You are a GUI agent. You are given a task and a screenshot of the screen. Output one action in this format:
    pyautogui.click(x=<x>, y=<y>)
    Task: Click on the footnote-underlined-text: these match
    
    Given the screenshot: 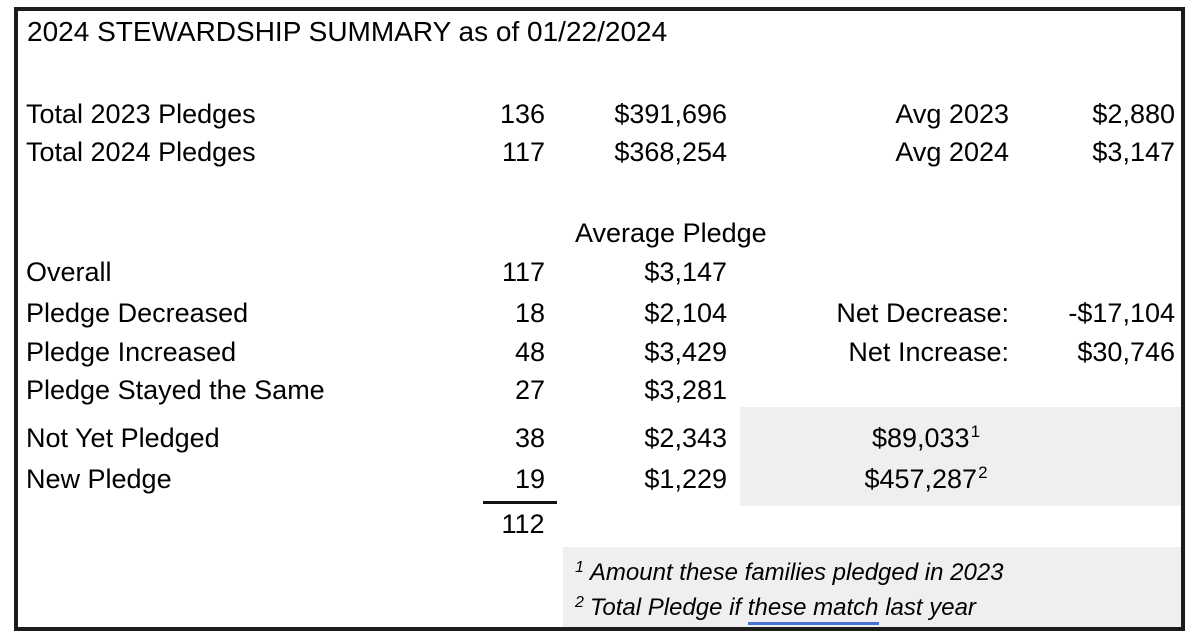 What is the action you would take?
    pyautogui.click(x=813, y=609)
    